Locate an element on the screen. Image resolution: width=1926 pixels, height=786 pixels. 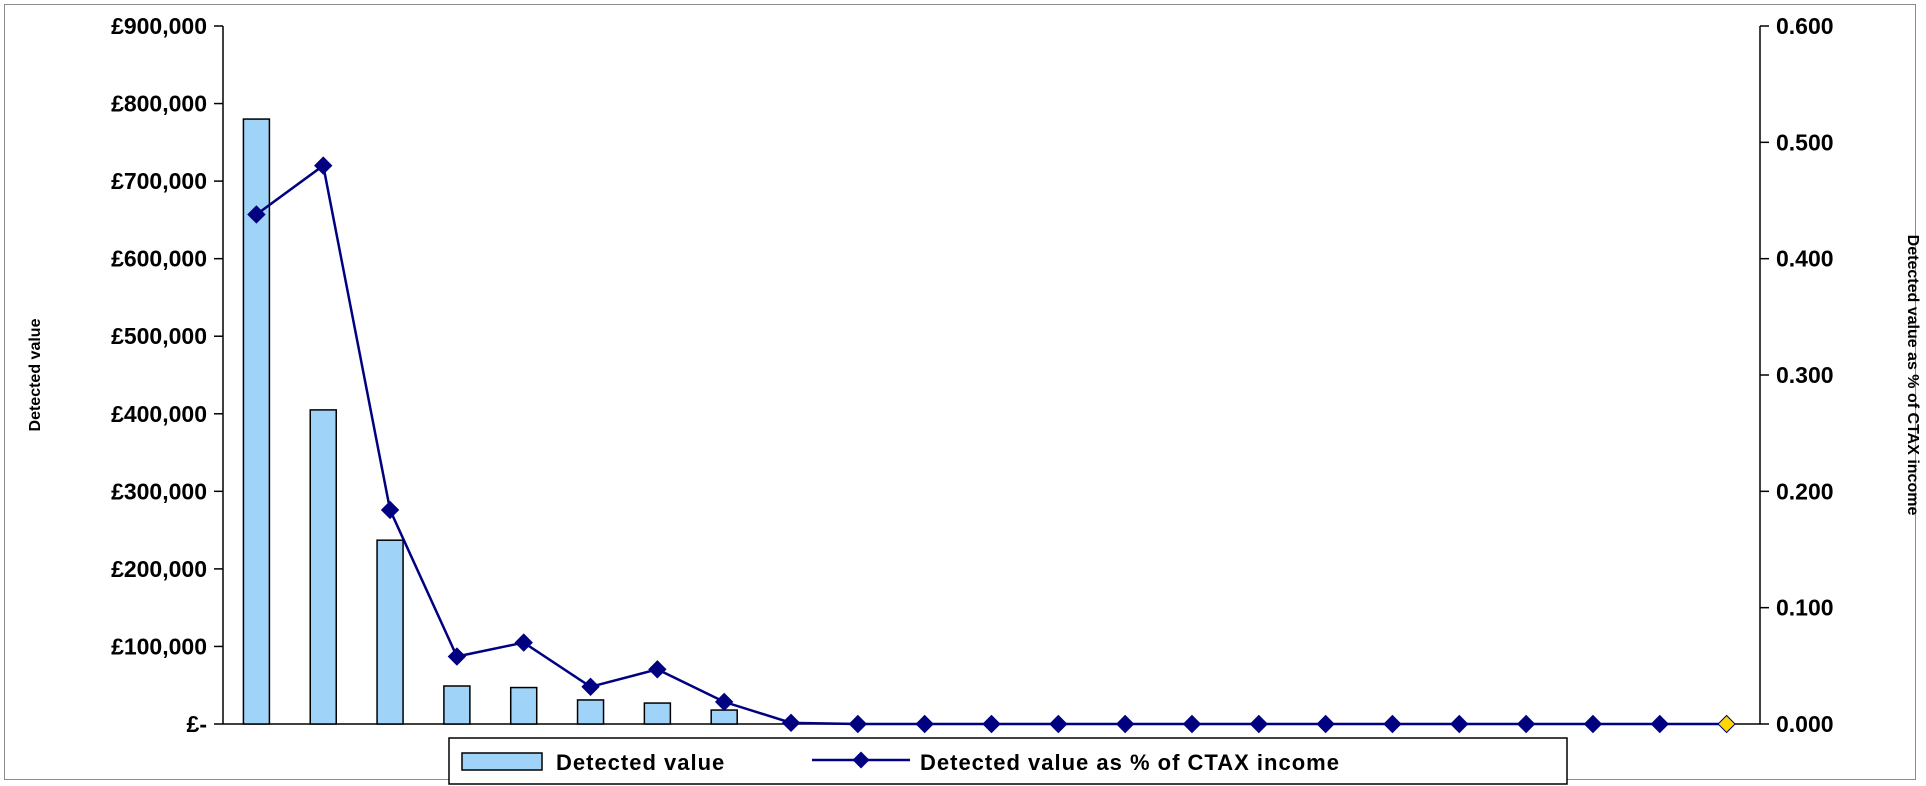
left-axis-title: Detected value is located at coordinates (35, 374).